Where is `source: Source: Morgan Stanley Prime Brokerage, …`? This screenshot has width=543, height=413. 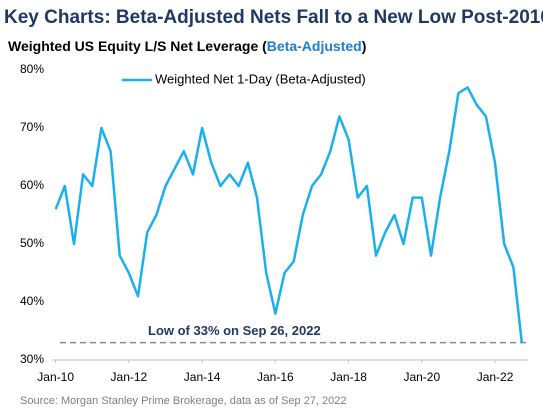
source: Source: Morgan Stanley Prime Brokerage, … is located at coordinates (183, 401).